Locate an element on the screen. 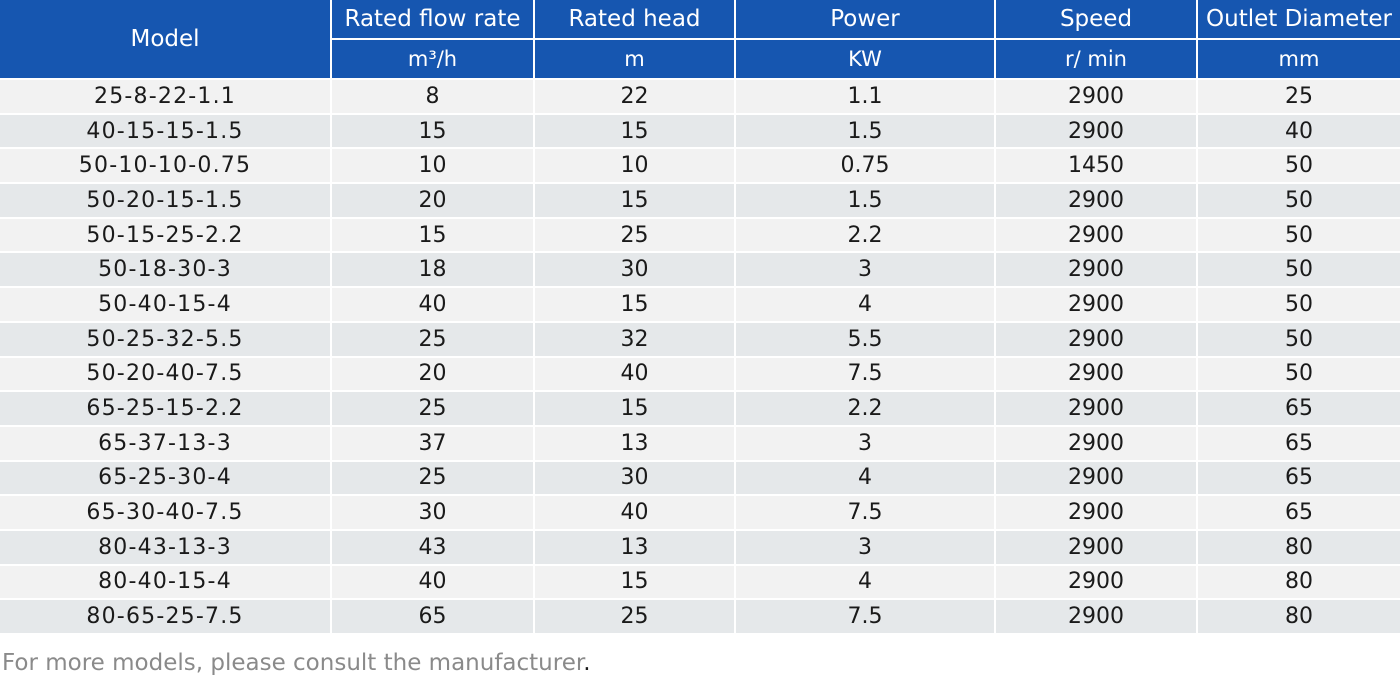 The width and height of the screenshot is (1400, 690). header-speed: Speed is located at coordinates (1096, 20).